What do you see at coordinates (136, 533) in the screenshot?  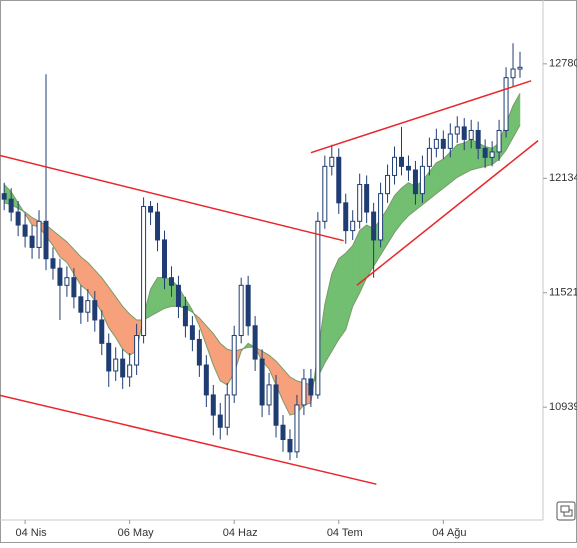 I see `x-tick-label: 06 May` at bounding box center [136, 533].